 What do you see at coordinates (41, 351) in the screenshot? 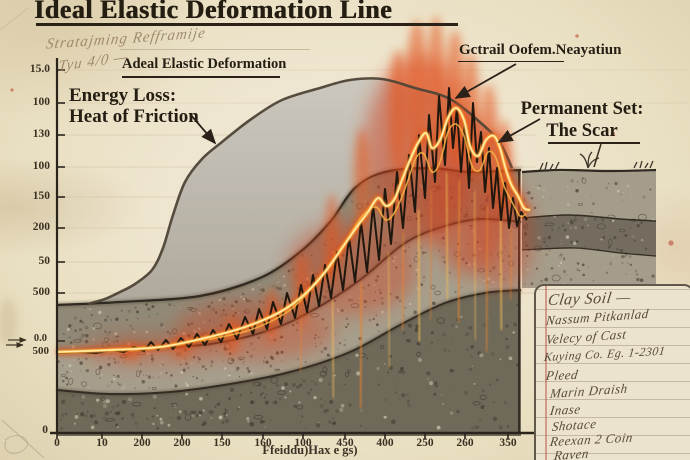
I see `baseline-500-label: 500` at bounding box center [41, 351].